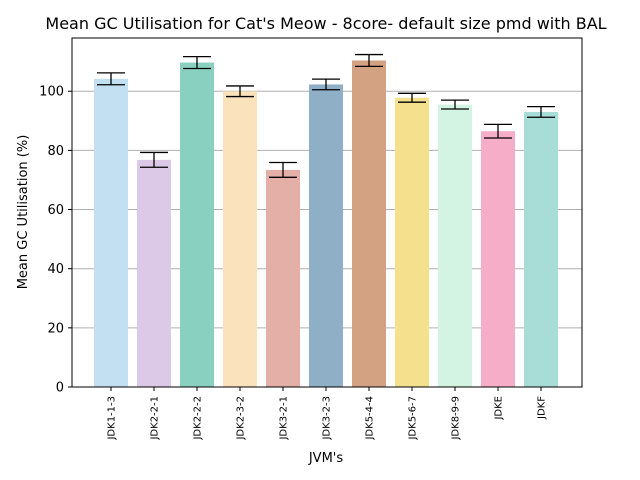  Describe the element at coordinates (456, 418) in the screenshot. I see `x-tick-label: JDK8-9-9` at that location.